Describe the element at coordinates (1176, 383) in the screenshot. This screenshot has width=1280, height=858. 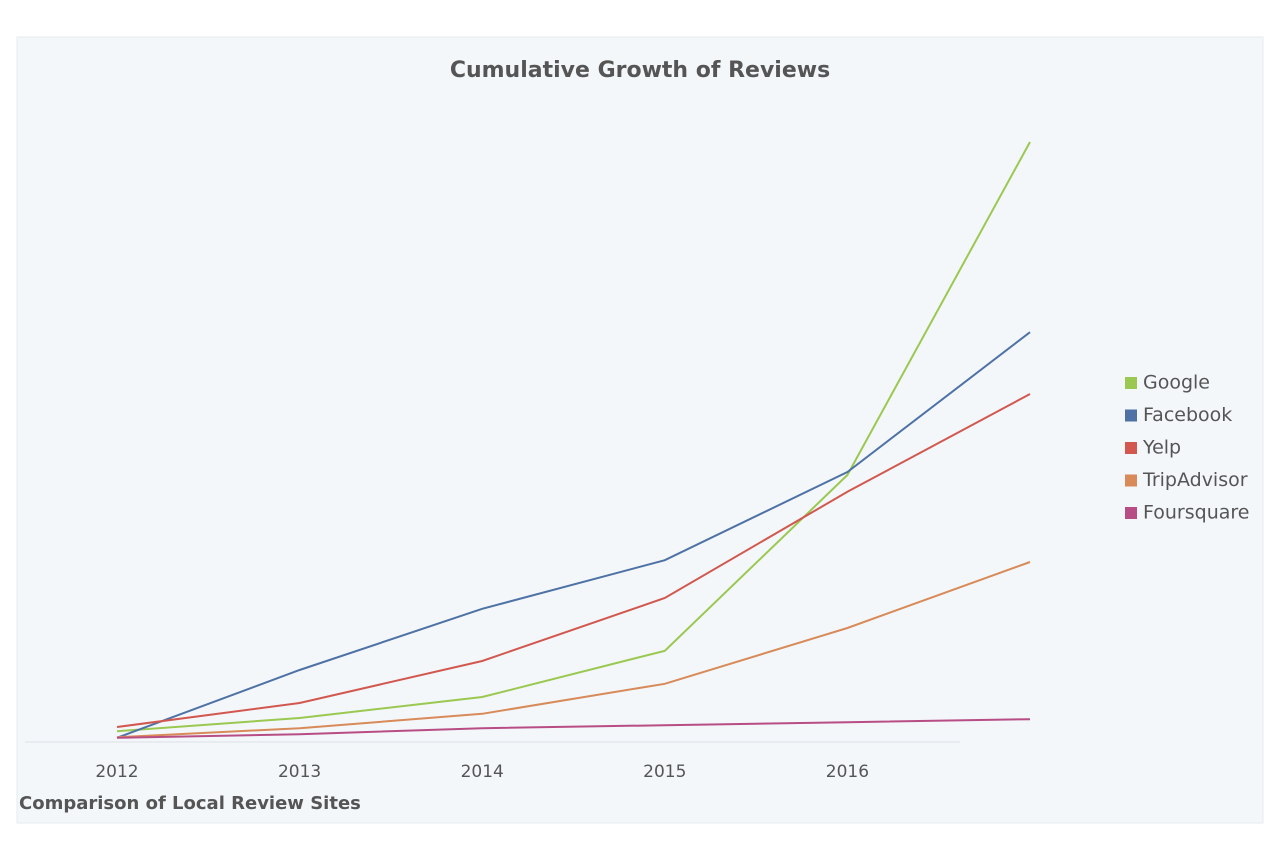
I see `legend-label: Google` at that location.